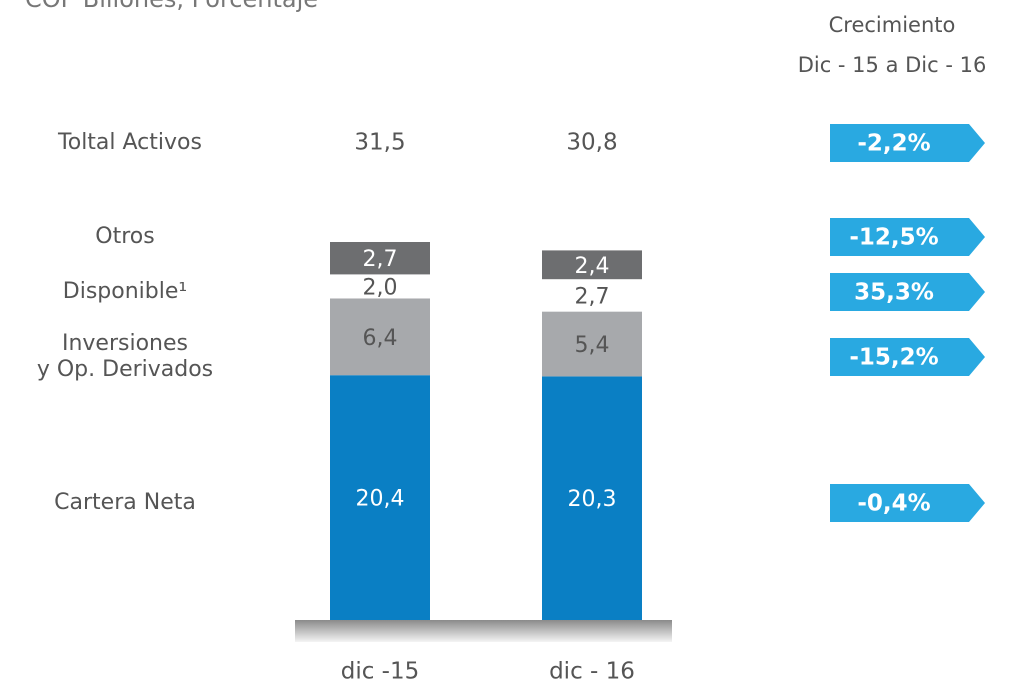 This screenshot has width=1010, height=683. I want to click on value-label: 6,4, so click(380, 338).